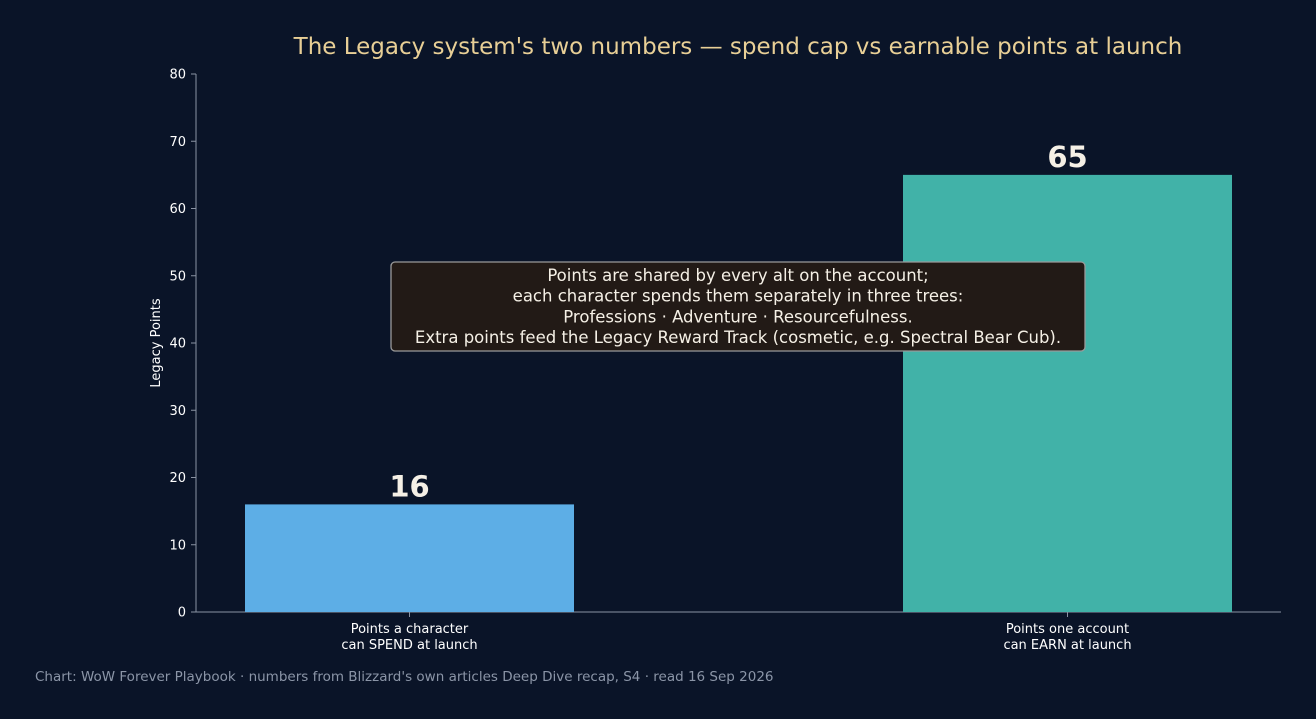 This screenshot has width=1316, height=719. I want to click on bar-value-label-1: 16, so click(409, 486).